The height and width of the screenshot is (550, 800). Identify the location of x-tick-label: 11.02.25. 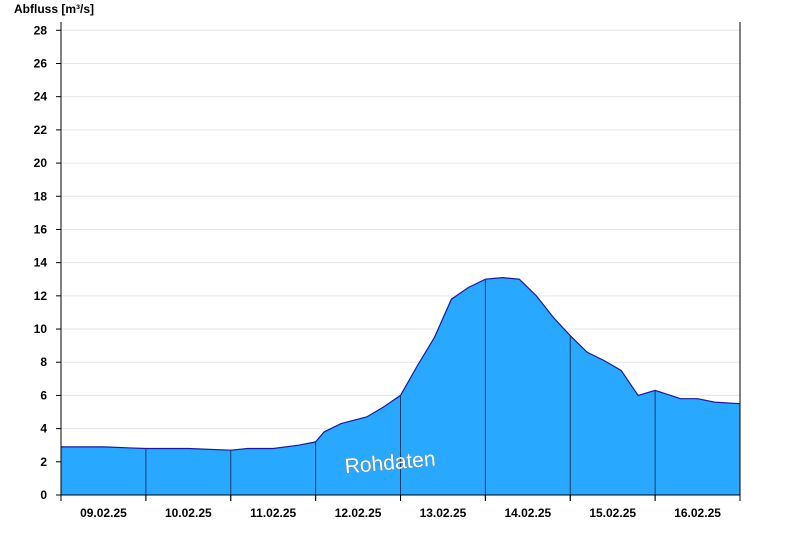
(273, 513).